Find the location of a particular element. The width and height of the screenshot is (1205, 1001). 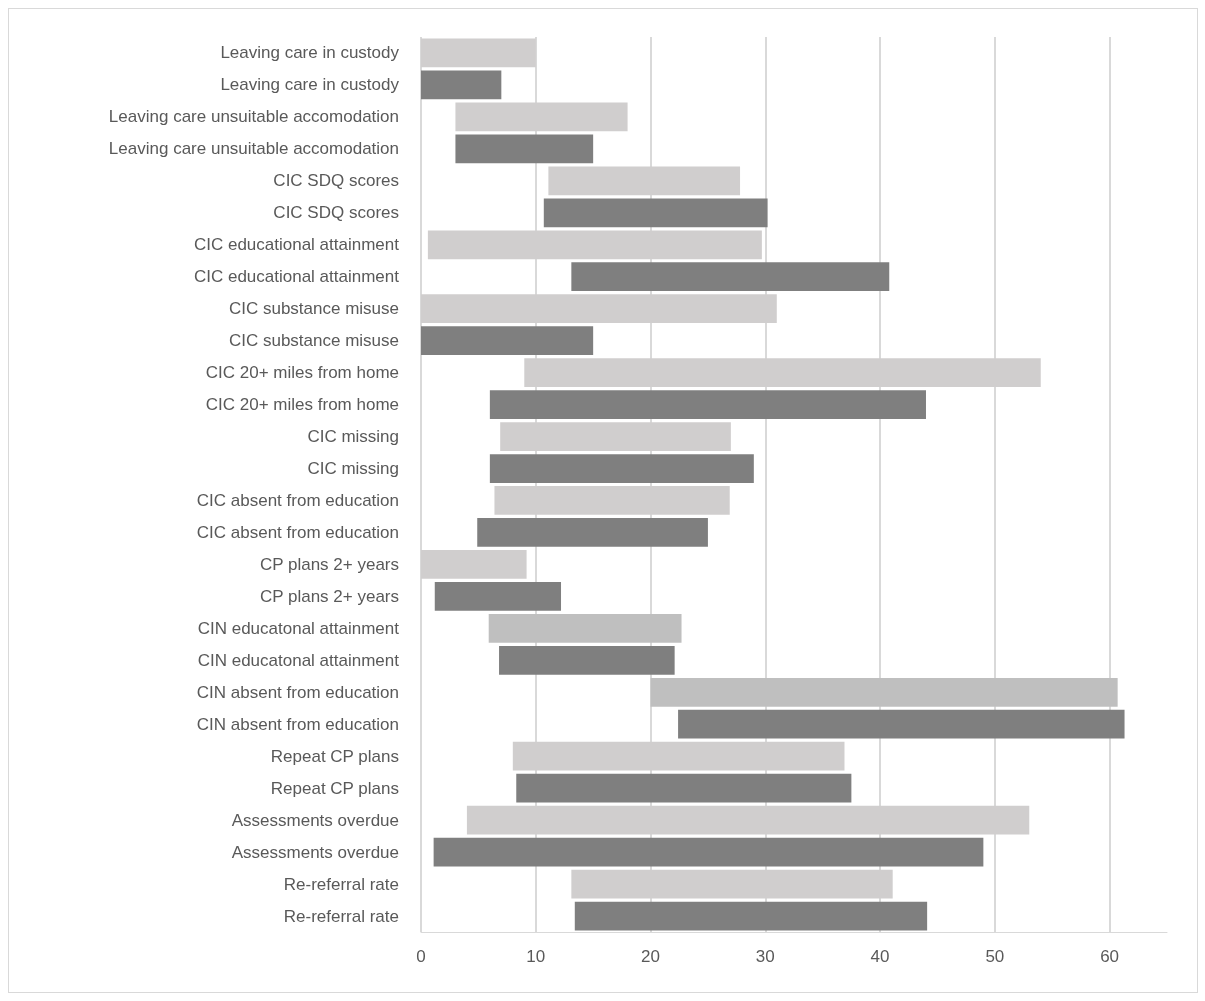

x-tick-label: 60 is located at coordinates (1110, 956).